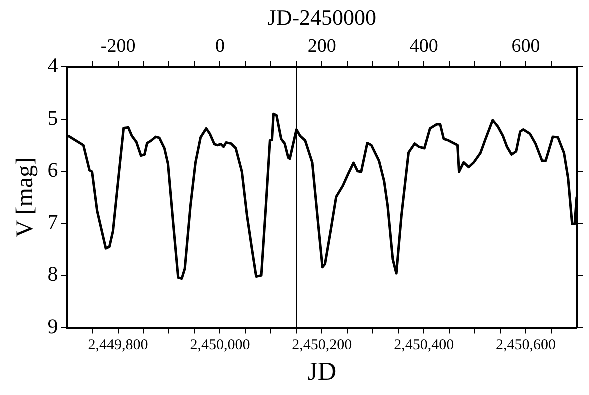 The width and height of the screenshot is (589, 395). What do you see at coordinates (526, 46) in the screenshot?
I see `x2-tick-label: 600` at bounding box center [526, 46].